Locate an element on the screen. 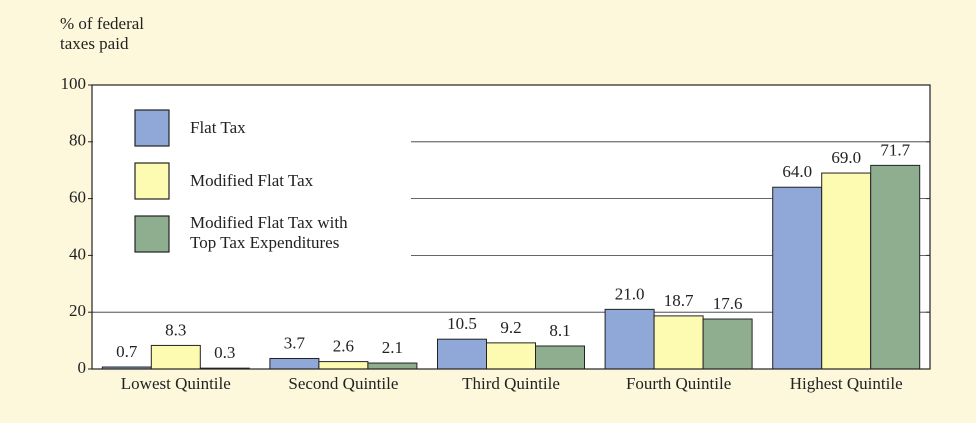 The image size is (976, 423). value-label: 71.7 is located at coordinates (895, 149).